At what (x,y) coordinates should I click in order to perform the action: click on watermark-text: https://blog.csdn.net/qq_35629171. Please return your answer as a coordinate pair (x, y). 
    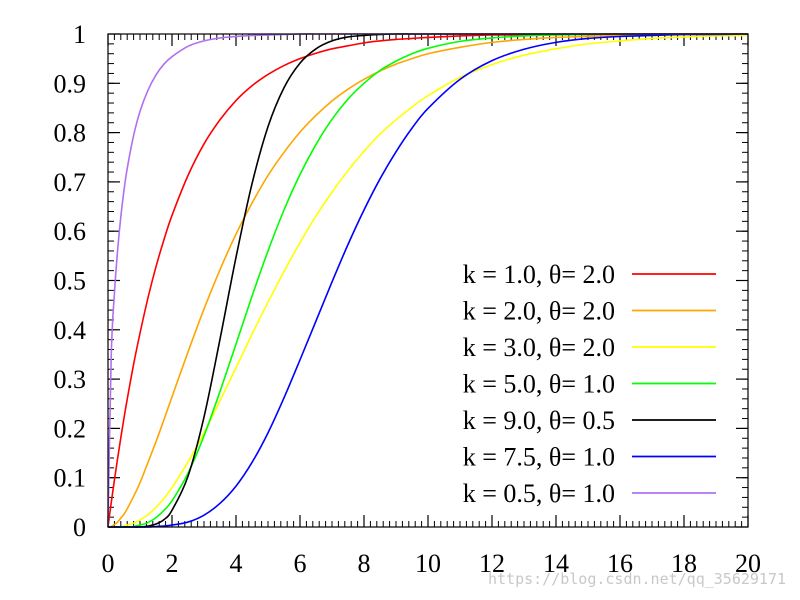
    Looking at the image, I should click on (637, 579).